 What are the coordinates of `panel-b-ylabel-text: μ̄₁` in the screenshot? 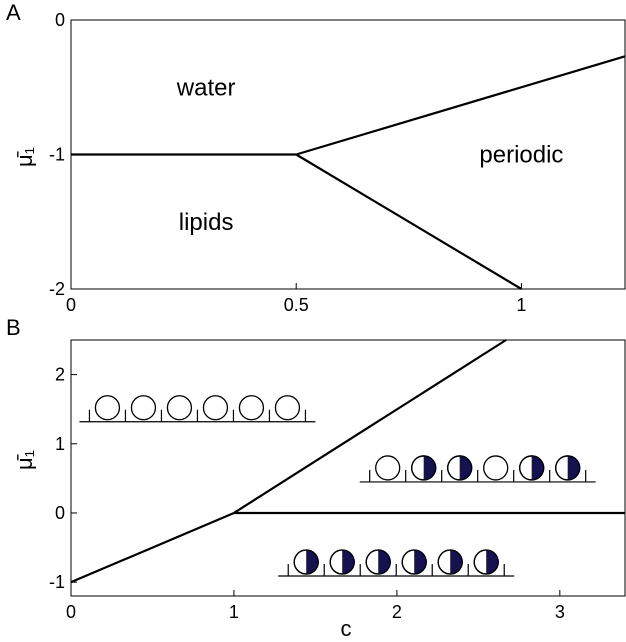 It's located at (24, 460).